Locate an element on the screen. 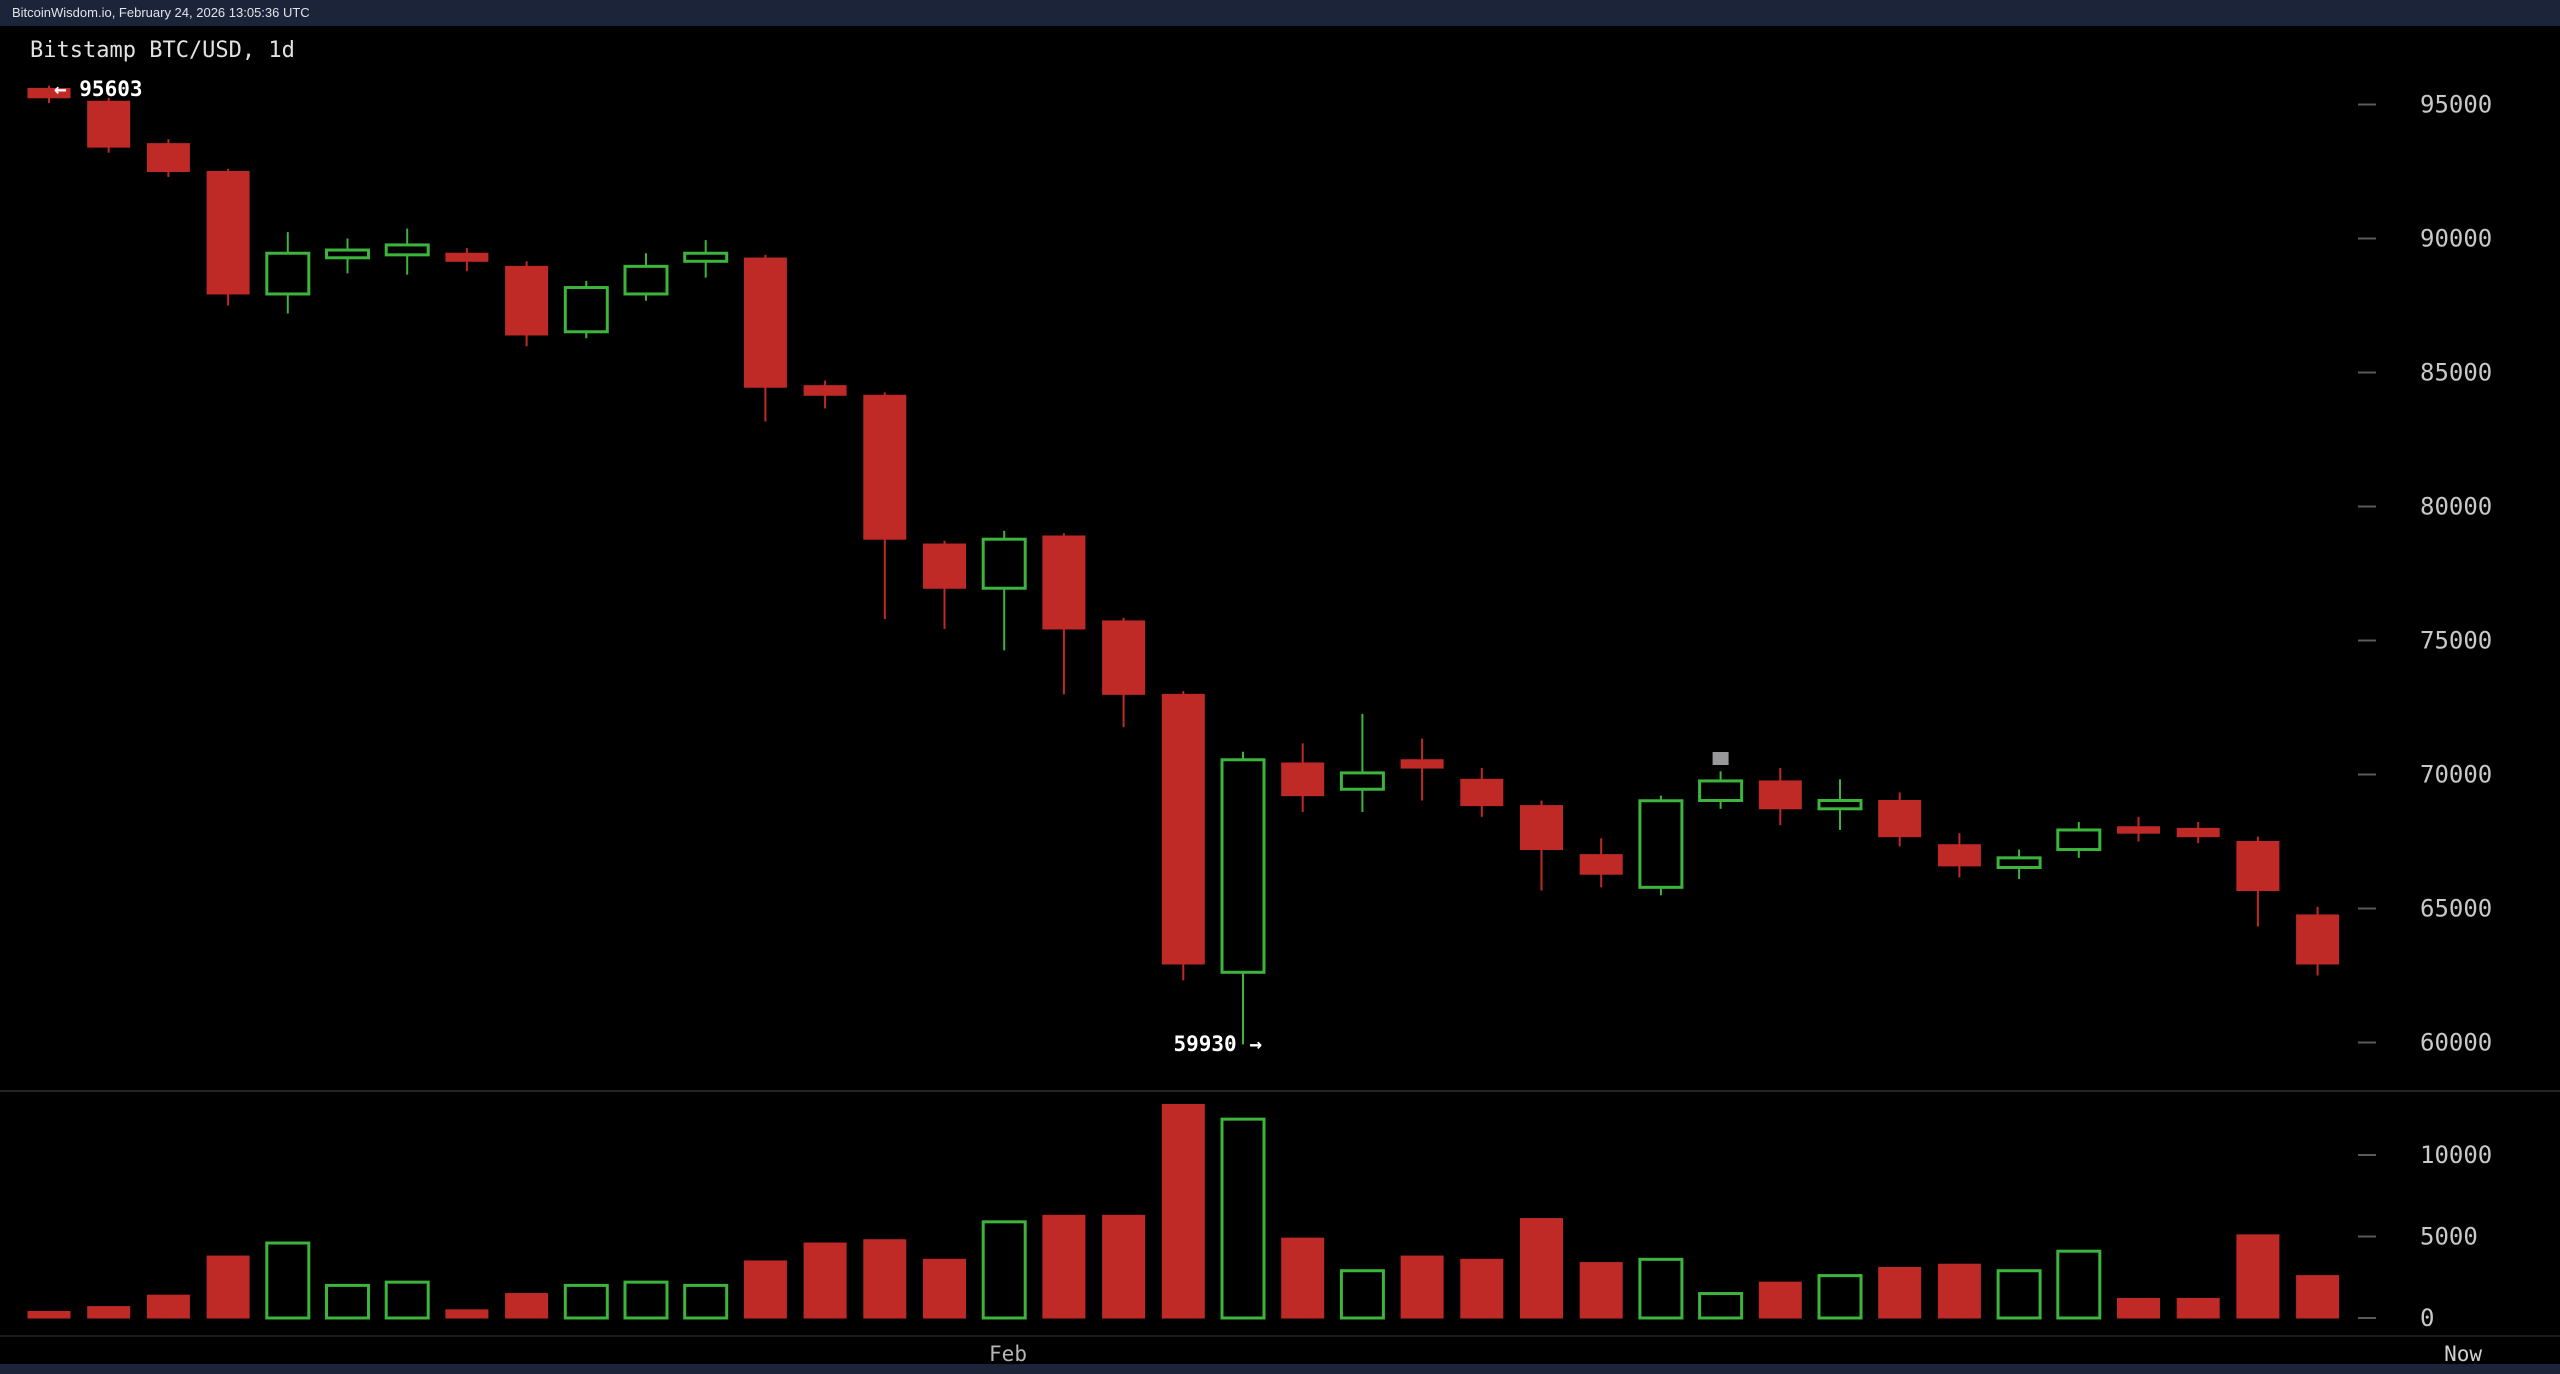 The height and width of the screenshot is (1374, 2560). price-tick-label: 85000 is located at coordinates (2456, 373).